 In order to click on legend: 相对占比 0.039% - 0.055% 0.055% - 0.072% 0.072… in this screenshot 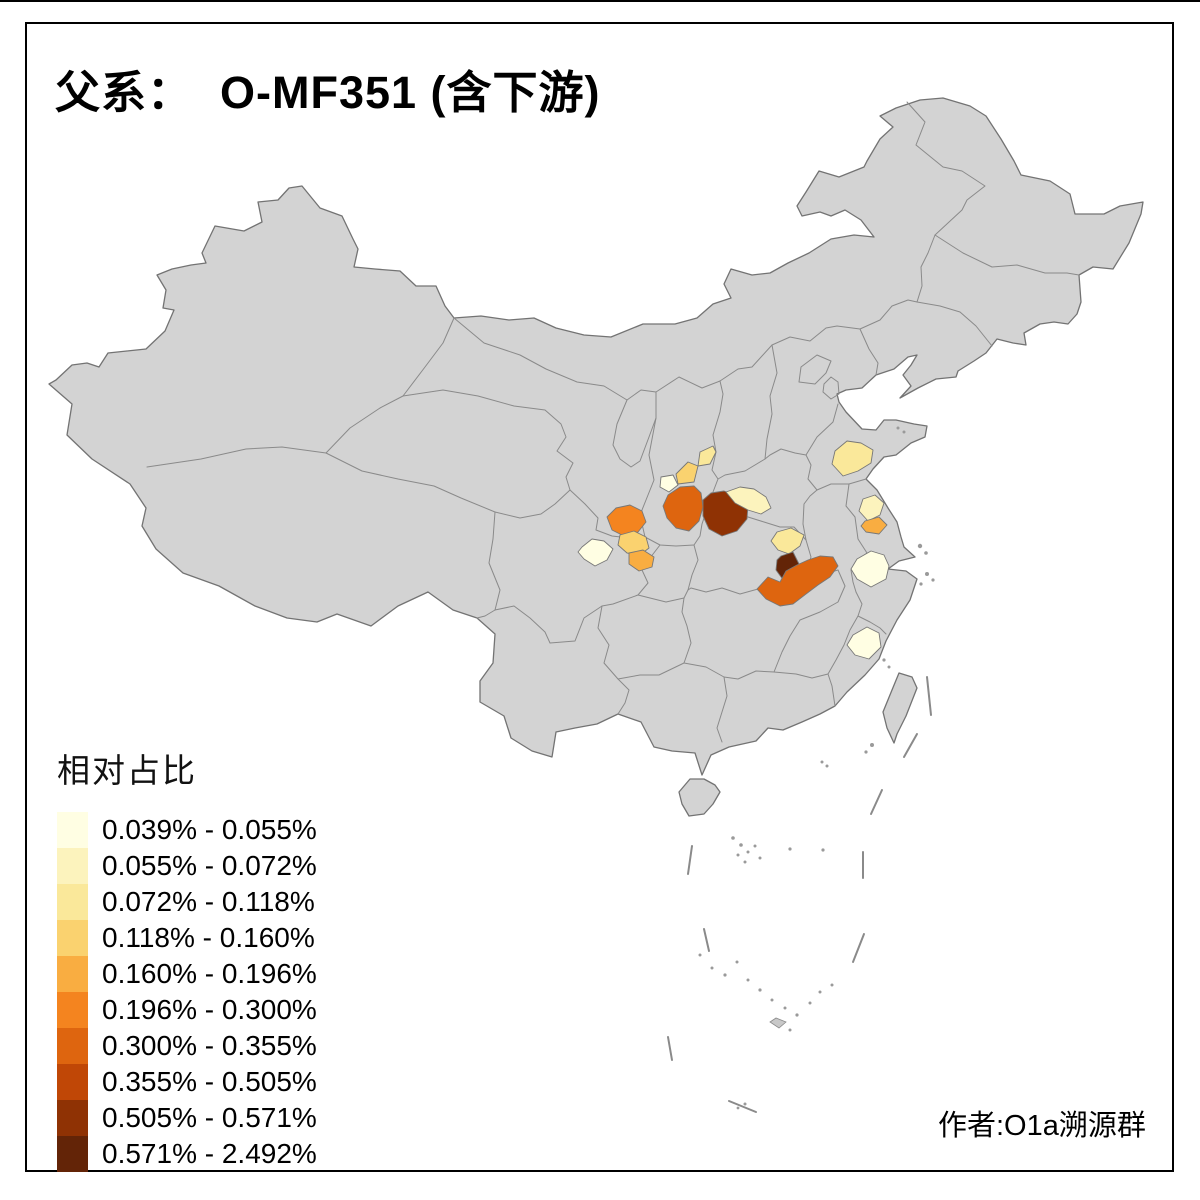, I will do `click(187, 958)`.